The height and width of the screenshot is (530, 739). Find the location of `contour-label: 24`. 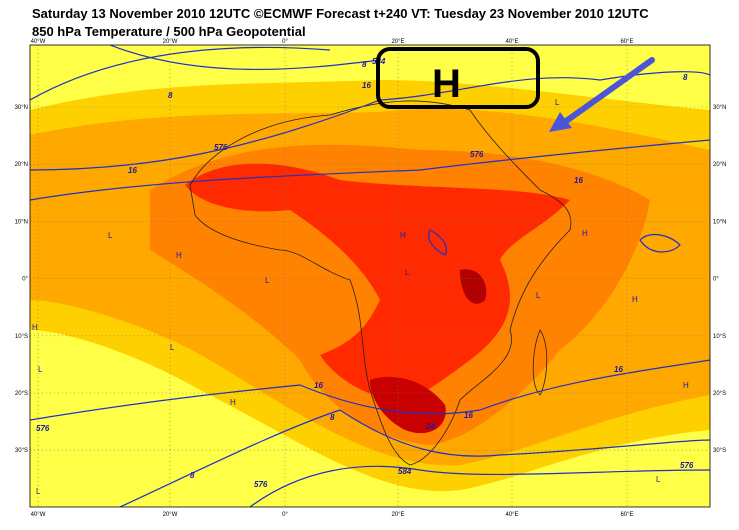

contour-label: 24 is located at coordinates (430, 426).